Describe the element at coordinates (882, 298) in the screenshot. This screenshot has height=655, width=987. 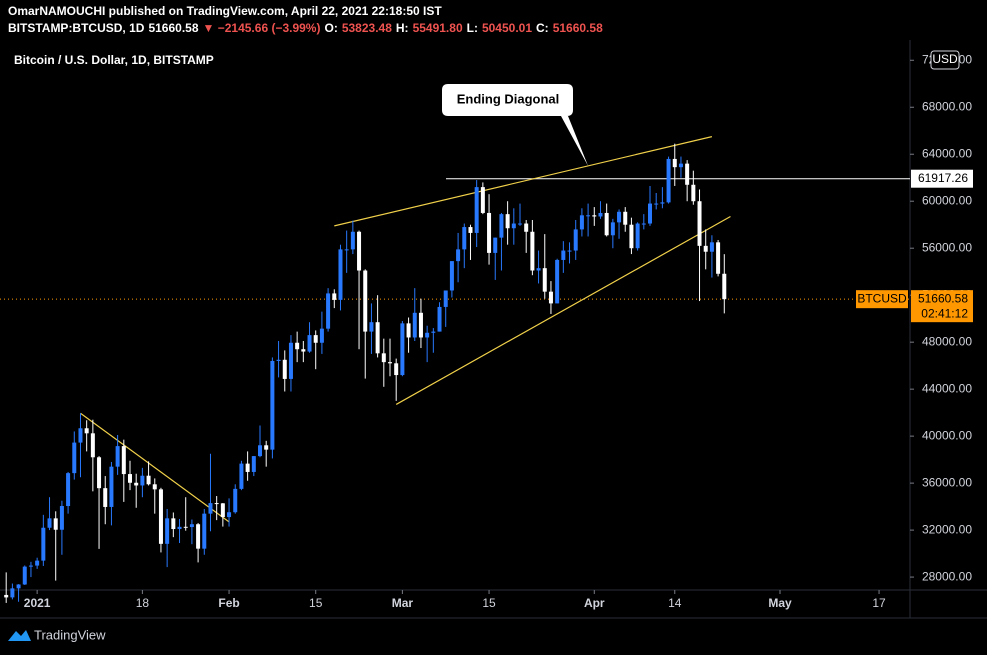
I see `symbol-label: BTCUSD` at that location.